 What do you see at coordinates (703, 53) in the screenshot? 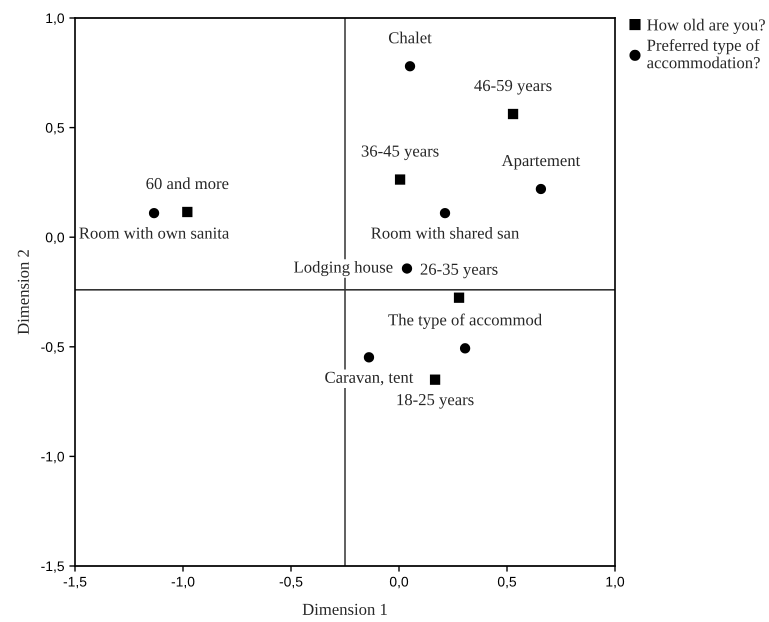
I see `legend-label: Preferred type of accommodation?` at bounding box center [703, 53].